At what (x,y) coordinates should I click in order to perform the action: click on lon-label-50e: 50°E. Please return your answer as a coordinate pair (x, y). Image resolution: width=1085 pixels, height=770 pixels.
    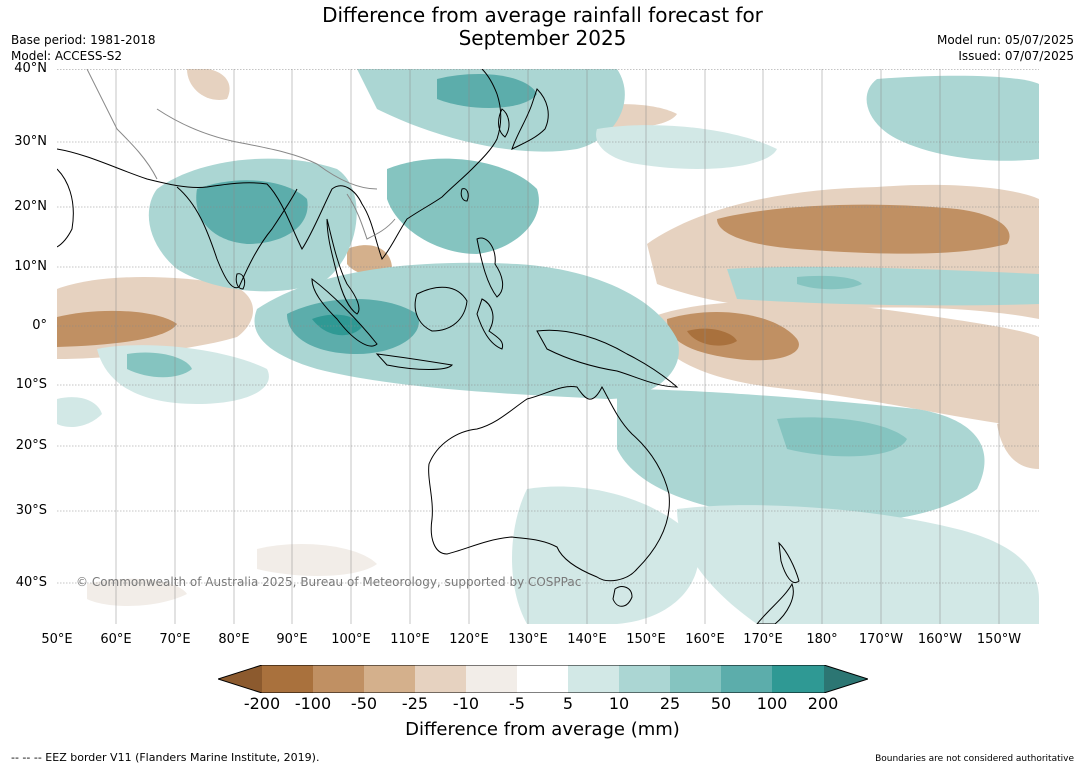
    Looking at the image, I should click on (57, 639).